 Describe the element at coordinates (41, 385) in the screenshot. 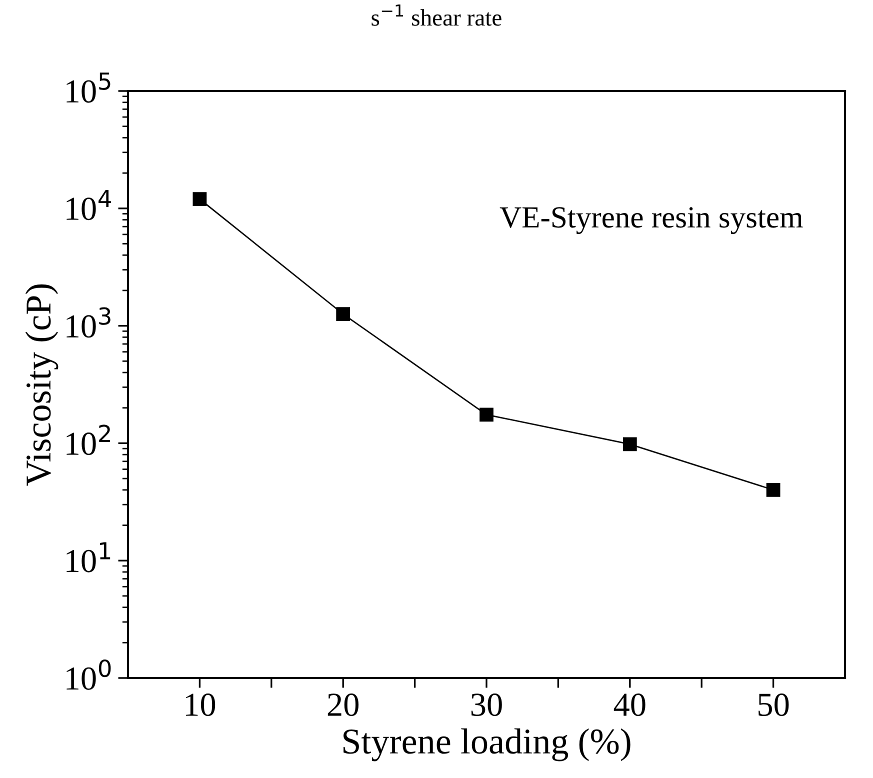

I see `y-axis-title: Viscosity (cP)` at that location.